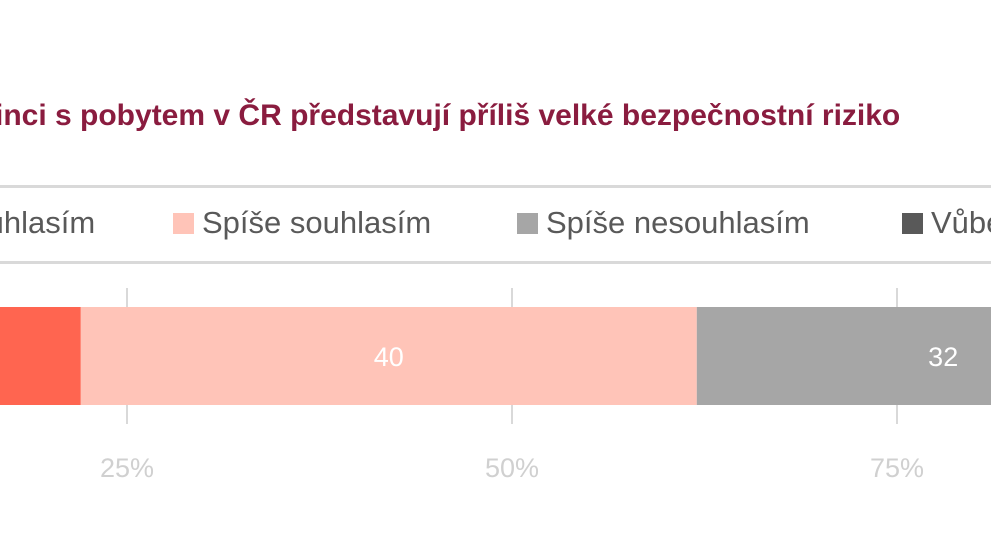 The width and height of the screenshot is (991, 558). Describe the element at coordinates (897, 468) in the screenshot. I see `tick-label-75: 75%` at that location.